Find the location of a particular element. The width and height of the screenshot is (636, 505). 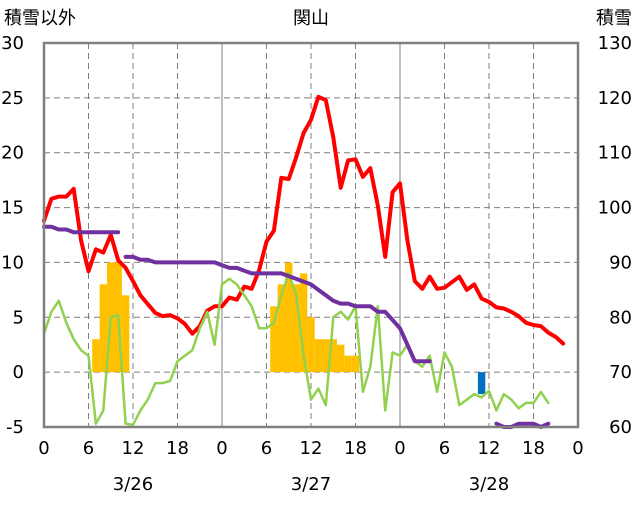

y-right-tick-label: 110 is located at coordinates (615, 153).